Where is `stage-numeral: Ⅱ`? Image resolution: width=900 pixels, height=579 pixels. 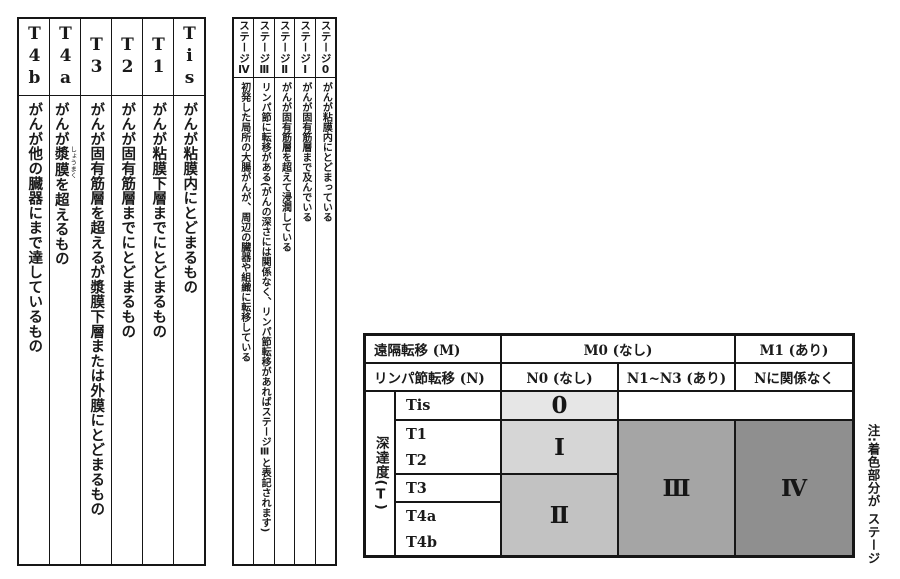
stage-numeral: Ⅱ is located at coordinates (284, 70).